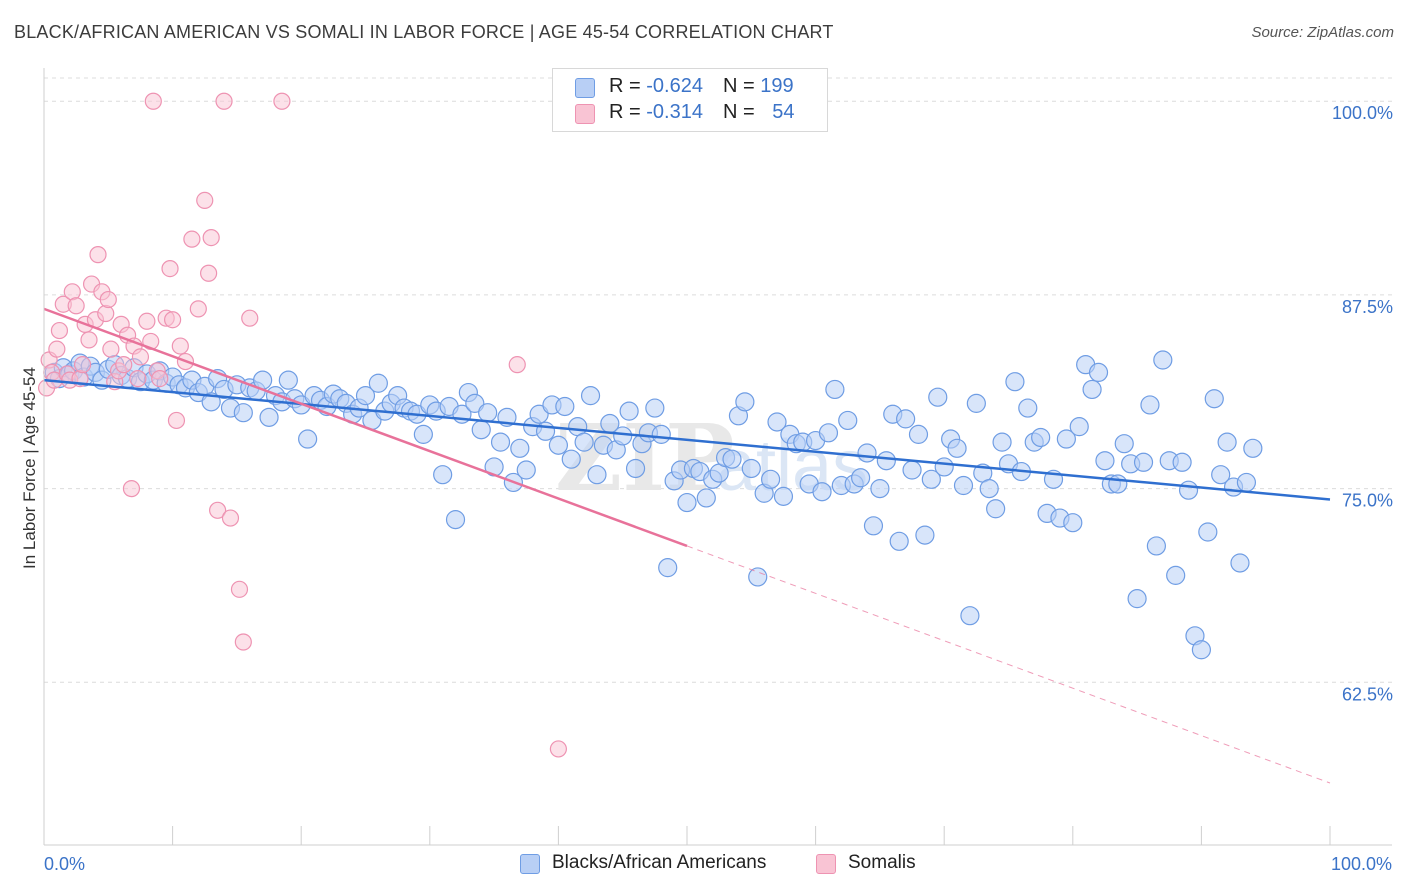  Describe the element at coordinates (882, 862) in the screenshot. I see `legend-label-somalis: Somalis` at that location.